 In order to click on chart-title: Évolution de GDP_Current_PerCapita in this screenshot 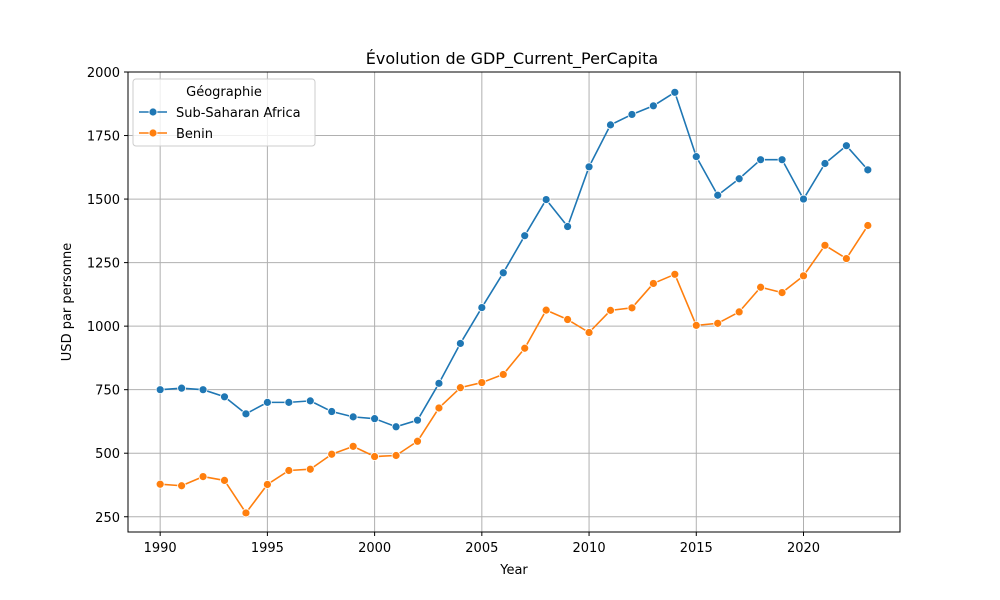, I will do `click(512, 59)`.